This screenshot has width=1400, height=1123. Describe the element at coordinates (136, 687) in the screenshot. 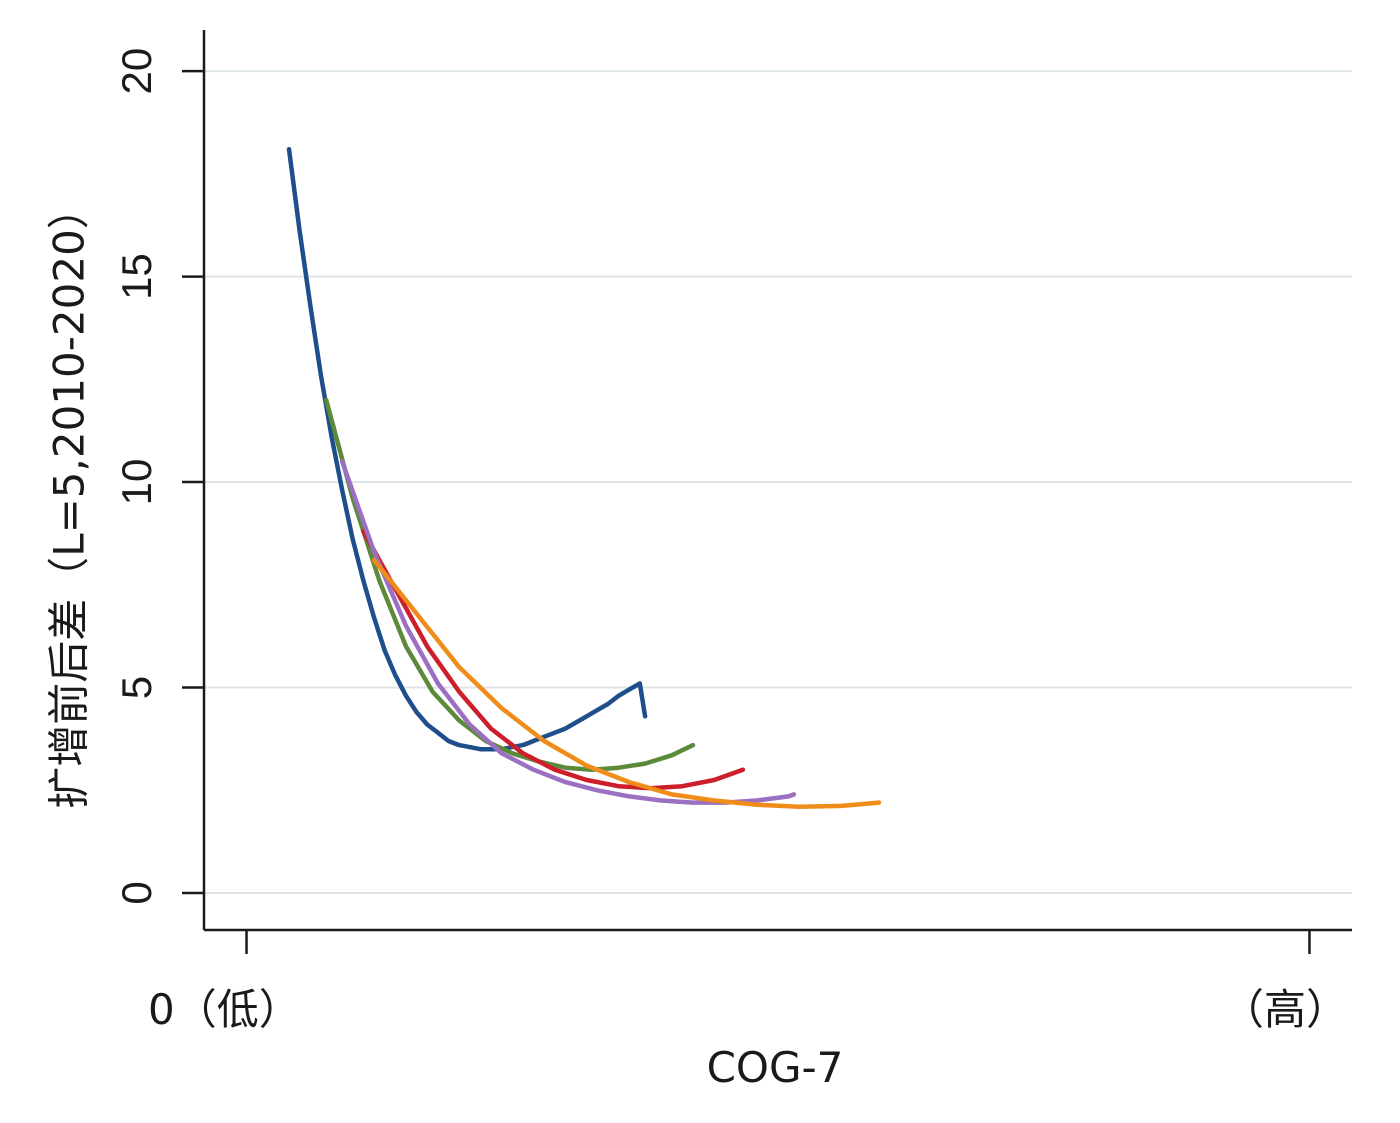

I see `y-tick-label: 5` at that location.